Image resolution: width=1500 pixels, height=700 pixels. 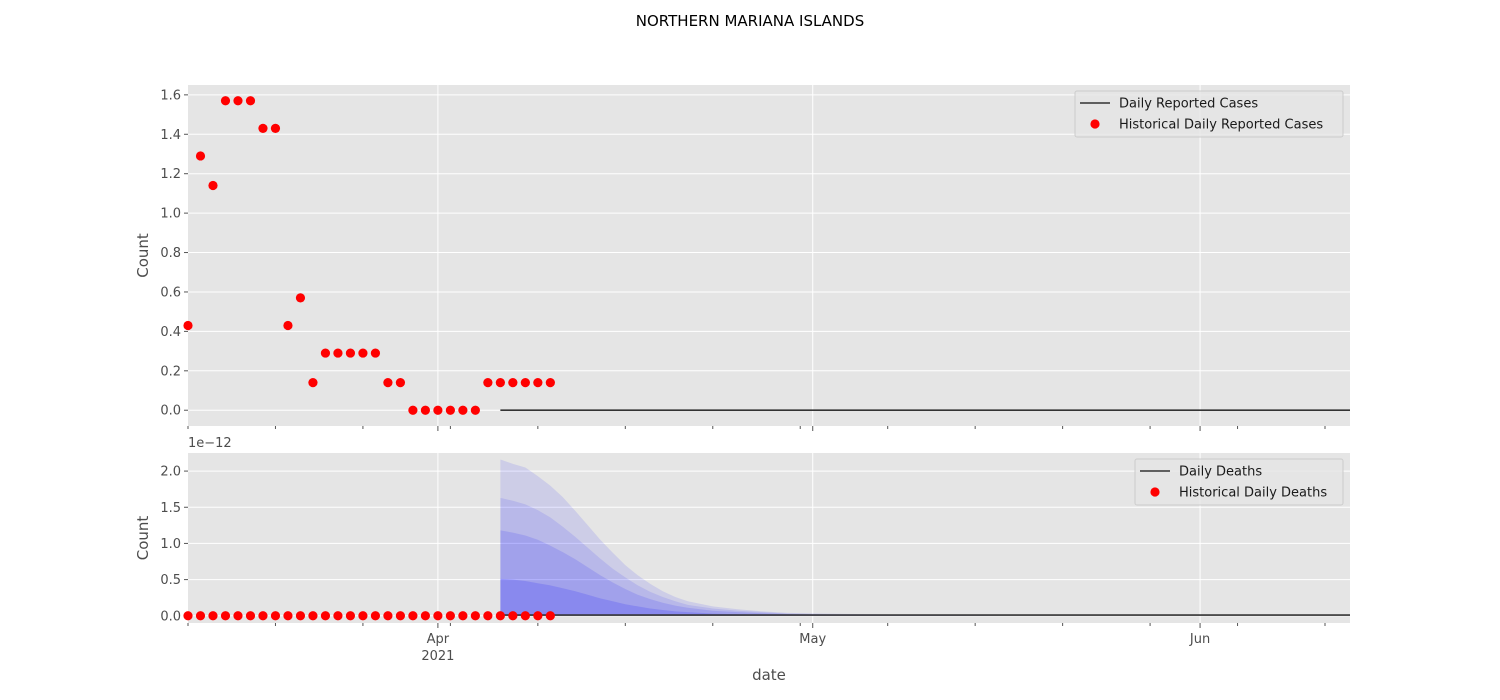 What do you see at coordinates (170, 332) in the screenshot?
I see `y-tick-label: 0.4` at bounding box center [170, 332].